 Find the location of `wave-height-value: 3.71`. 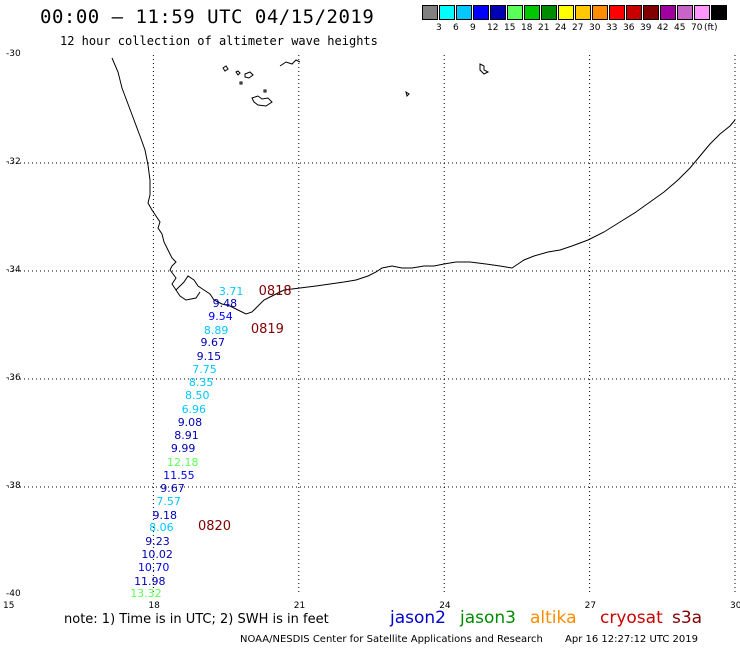

wave-height-value: 3.71 is located at coordinates (231, 292).